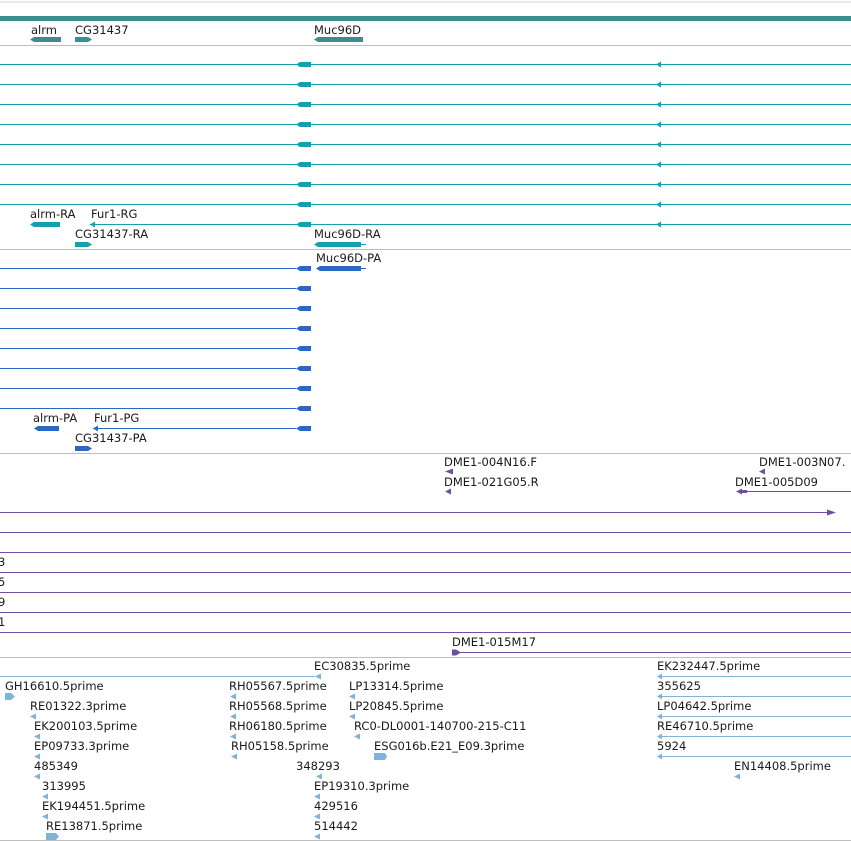  What do you see at coordinates (85, 726) in the screenshot?
I see `est-label: EK200103.5prime` at bounding box center [85, 726].